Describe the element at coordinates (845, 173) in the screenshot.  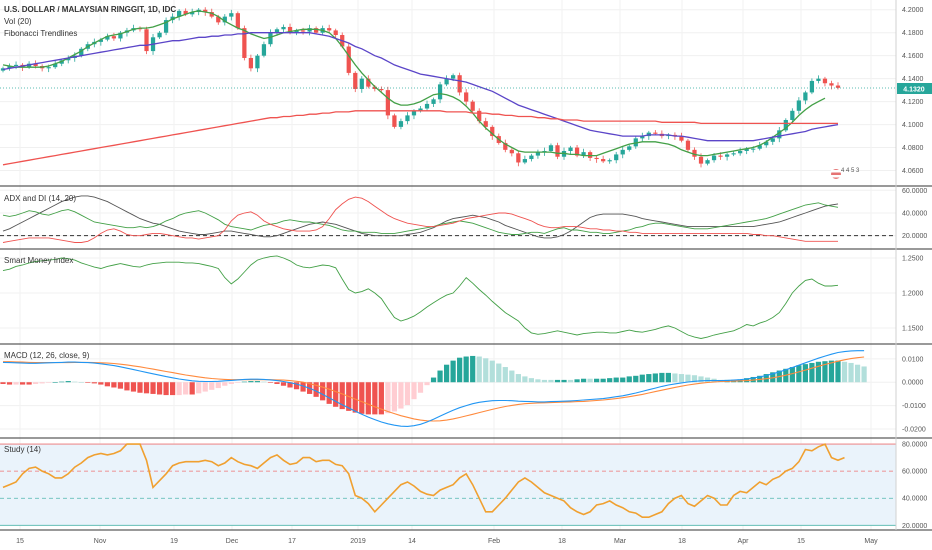
I see `earnings-events-badge: 4 4 5 3` at that location.